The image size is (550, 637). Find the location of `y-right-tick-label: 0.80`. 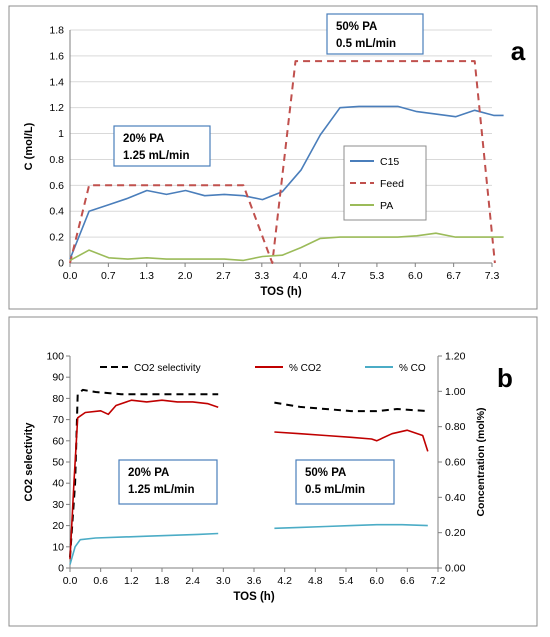

y-right-tick-label: 0.80 is located at coordinates (455, 427).